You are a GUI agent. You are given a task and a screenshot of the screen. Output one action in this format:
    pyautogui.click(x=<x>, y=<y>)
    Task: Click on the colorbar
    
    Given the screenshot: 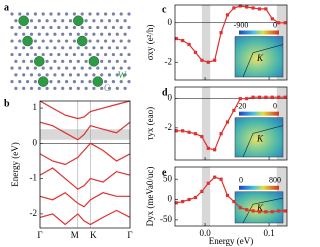 What is the action you would take?
    pyautogui.click(x=259, y=113)
    